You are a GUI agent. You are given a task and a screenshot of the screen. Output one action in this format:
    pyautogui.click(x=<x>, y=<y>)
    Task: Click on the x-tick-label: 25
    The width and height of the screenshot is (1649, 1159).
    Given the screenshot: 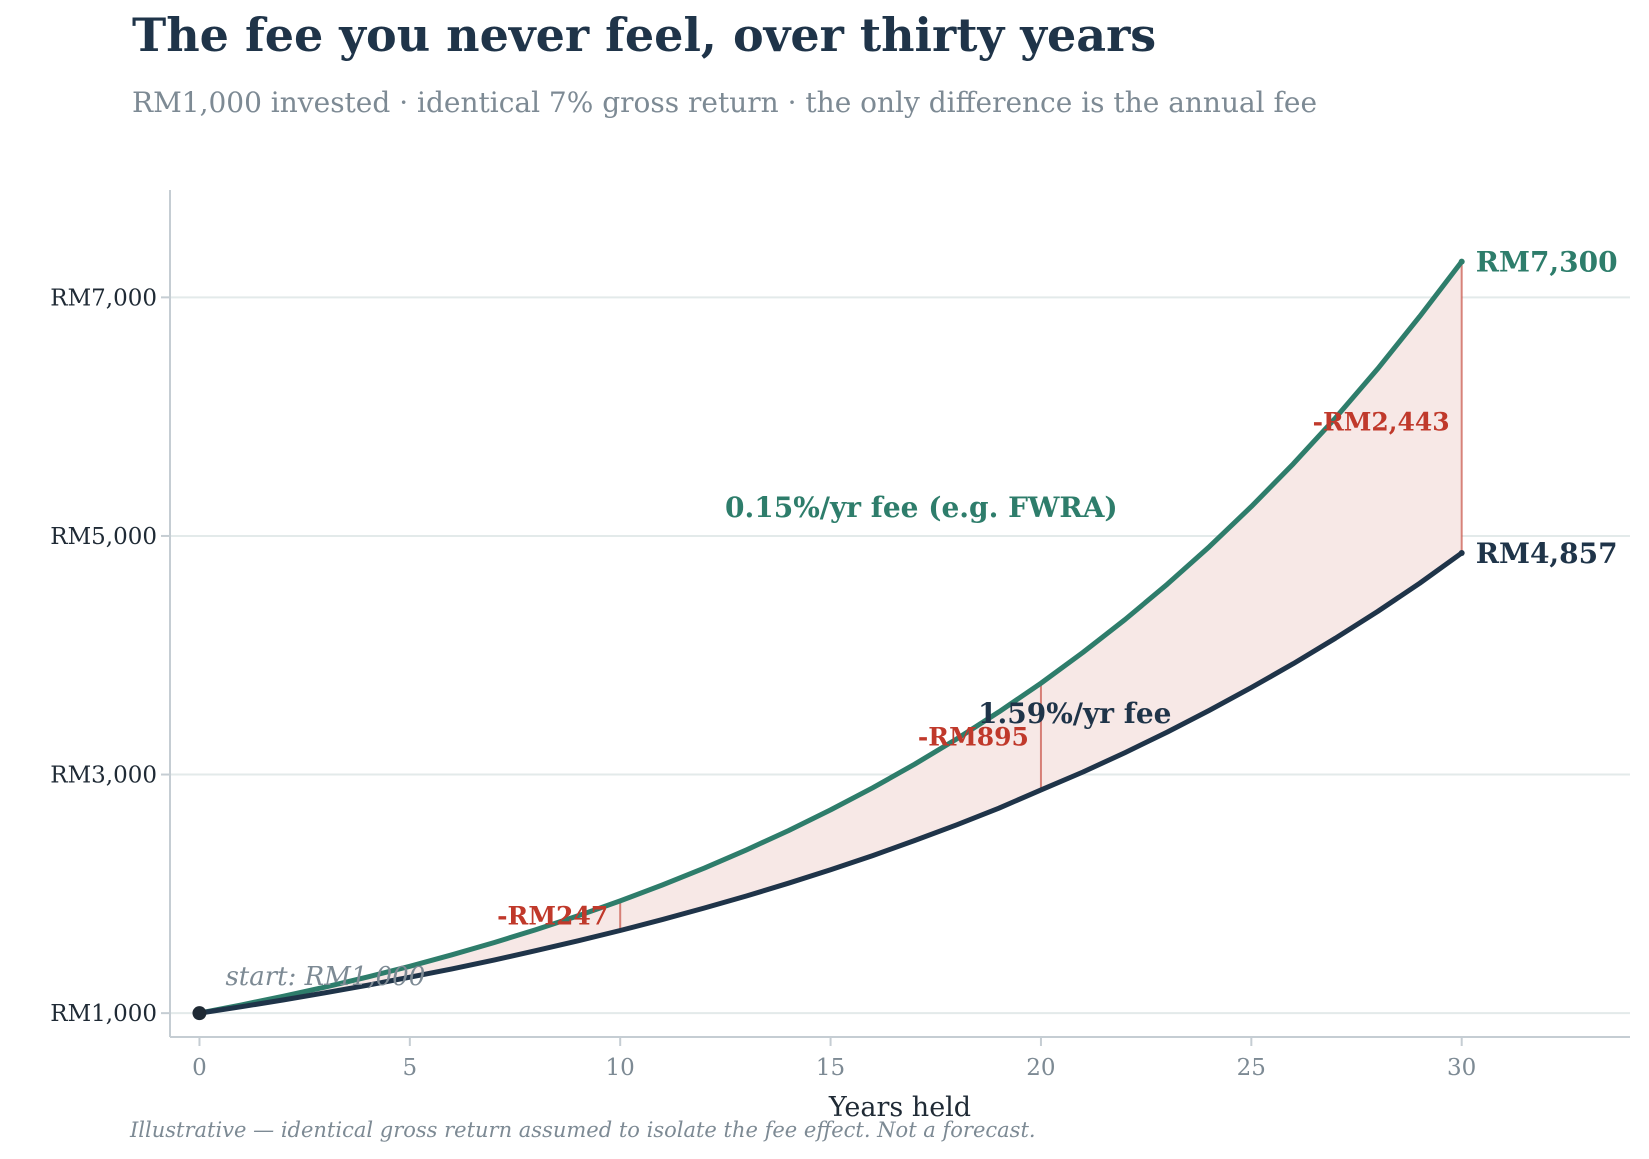 What is the action you would take?
    pyautogui.click(x=1251, y=1068)
    